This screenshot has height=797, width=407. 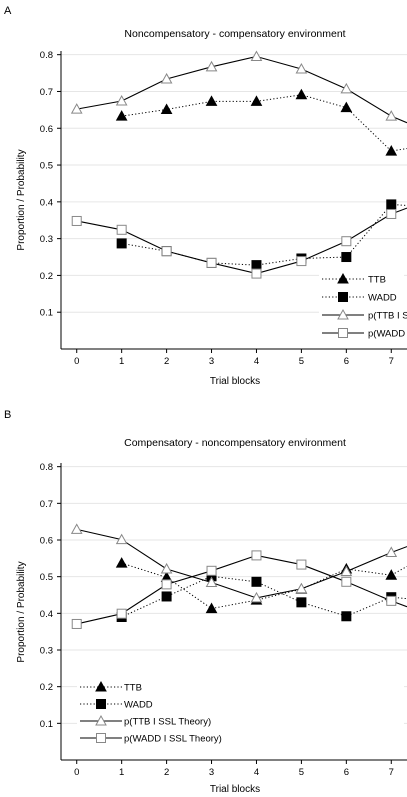 What do you see at coordinates (46, 541) in the screenshot?
I see `y-tick-label: 0.6` at bounding box center [46, 541].